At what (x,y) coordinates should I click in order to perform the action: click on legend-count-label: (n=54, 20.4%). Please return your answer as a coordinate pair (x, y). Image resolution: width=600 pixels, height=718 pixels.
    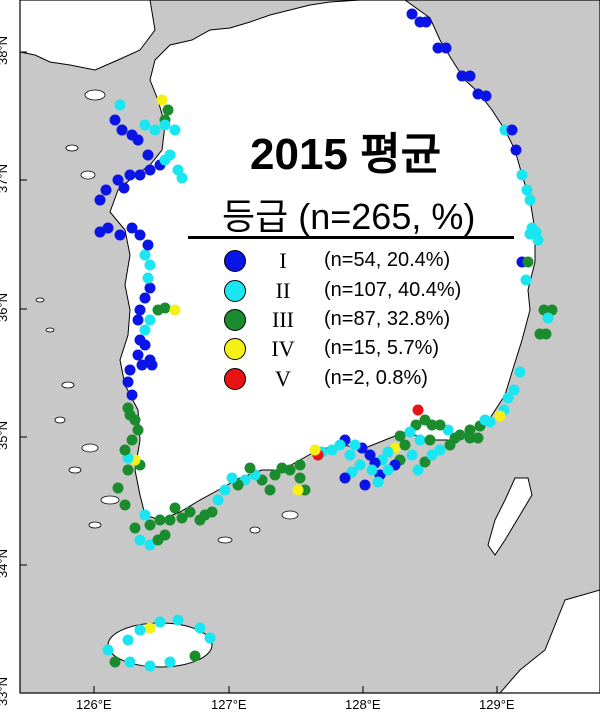
    Looking at the image, I should click on (387, 260).